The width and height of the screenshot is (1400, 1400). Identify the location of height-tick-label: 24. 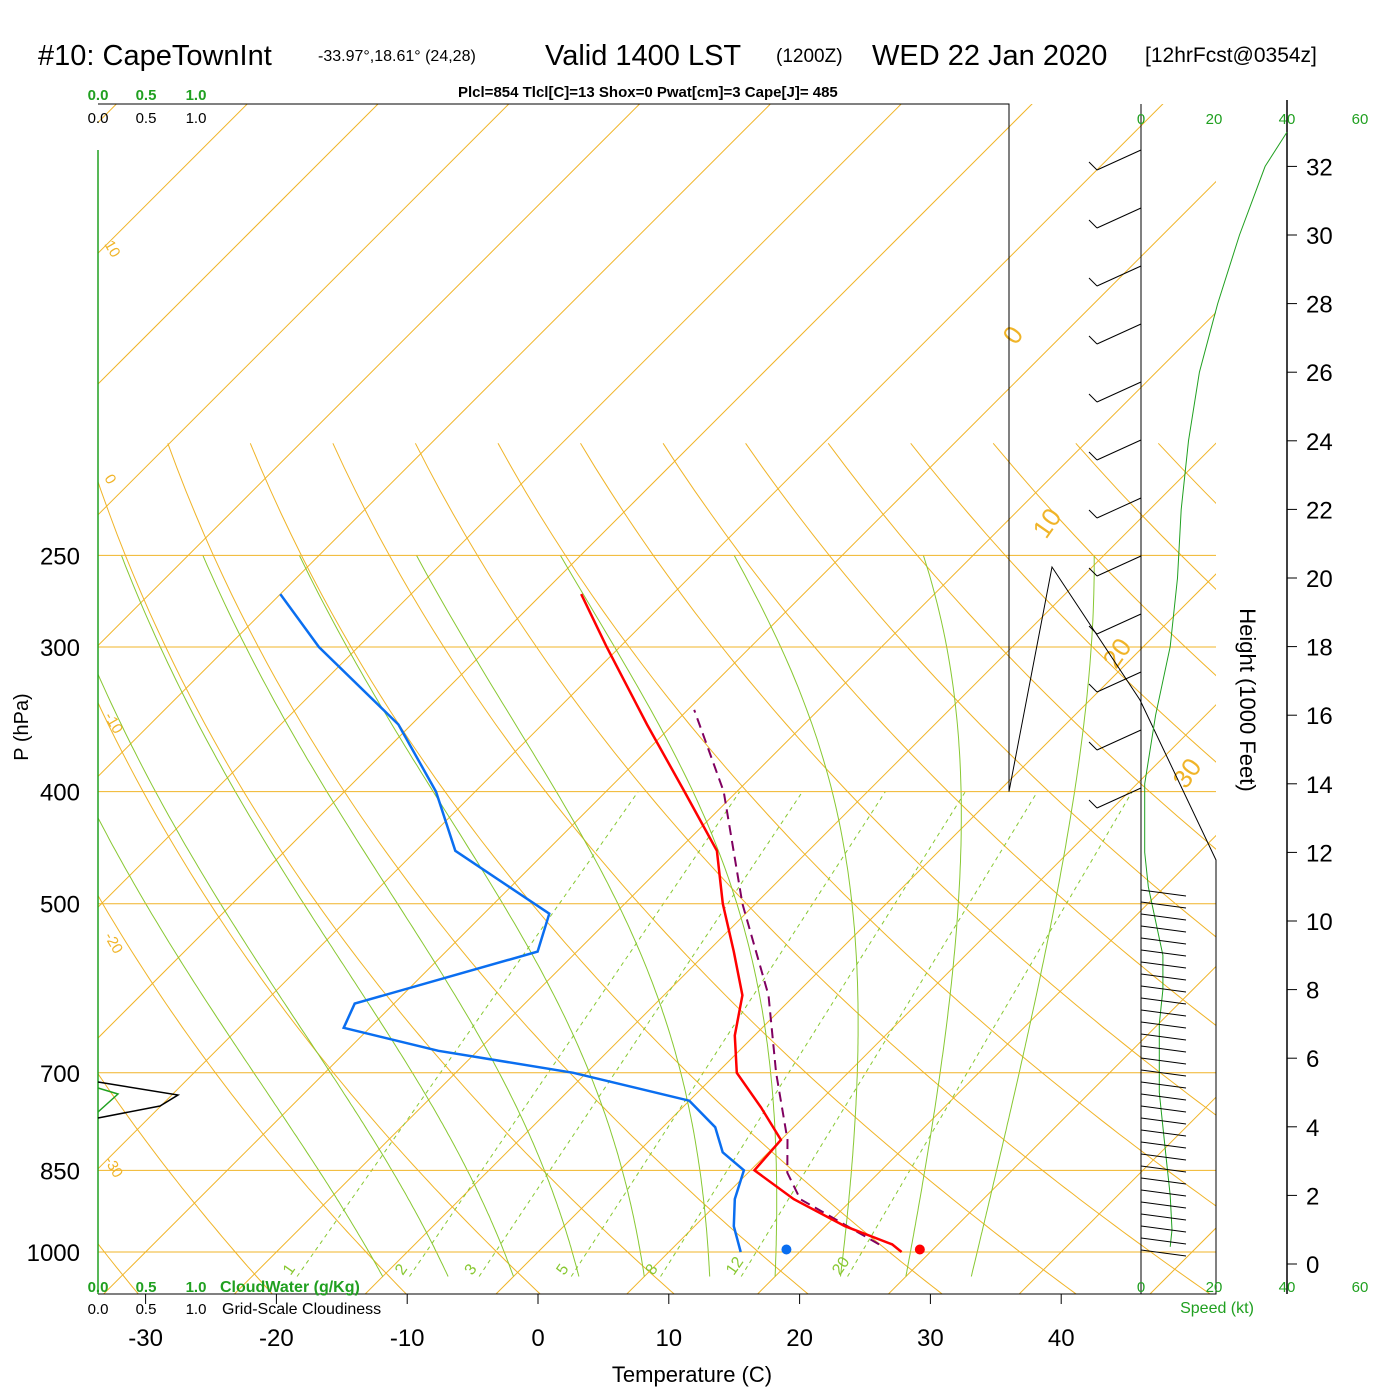
(1319, 442).